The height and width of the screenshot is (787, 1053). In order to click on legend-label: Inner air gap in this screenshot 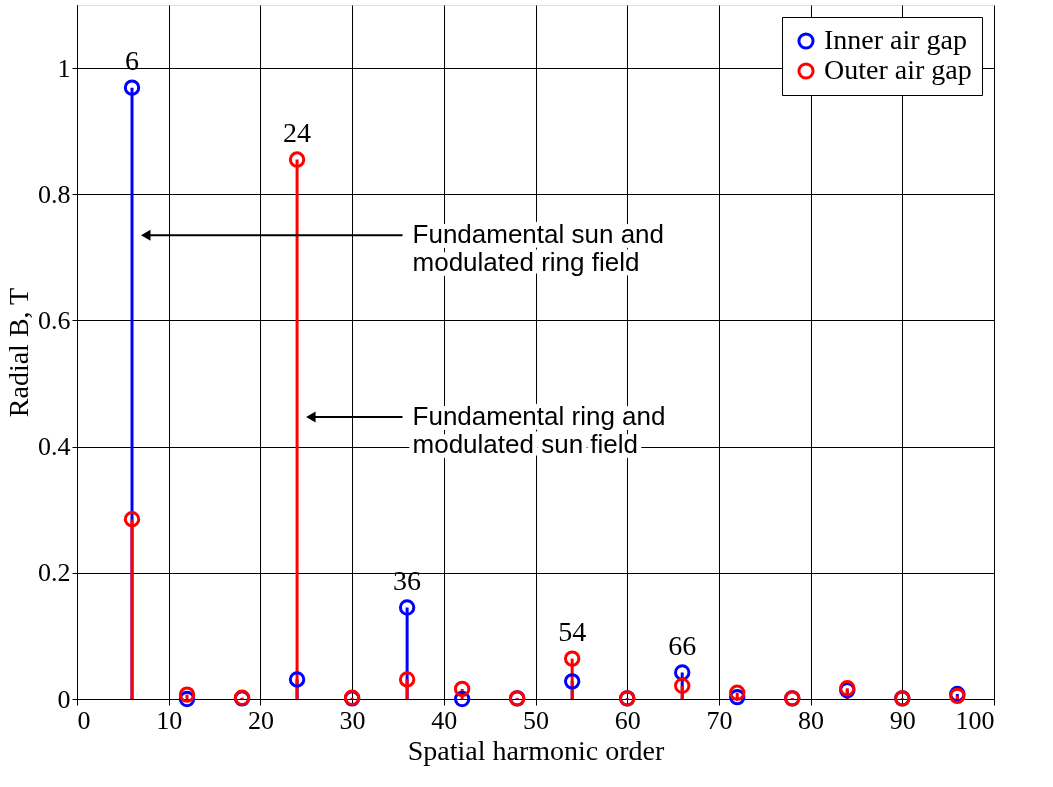, I will do `click(896, 39)`.